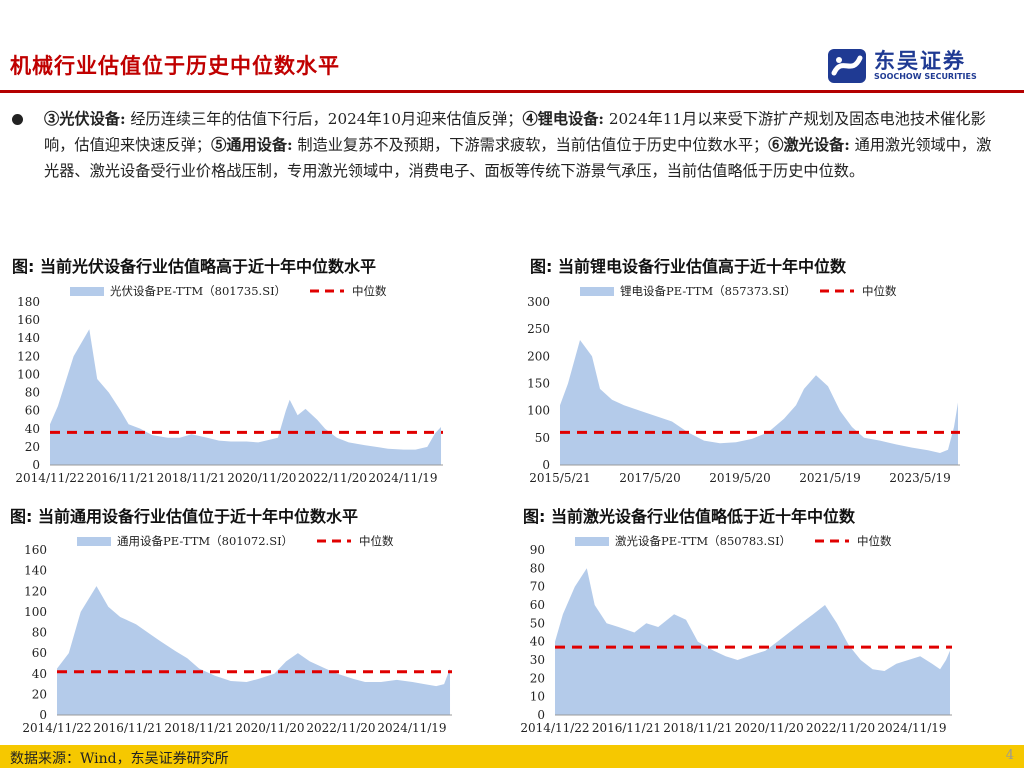 This screenshot has height=768, width=1024. Describe the element at coordinates (925, 76) in the screenshot. I see `logo-english-name: SOOCHOW SECURITIES` at that location.